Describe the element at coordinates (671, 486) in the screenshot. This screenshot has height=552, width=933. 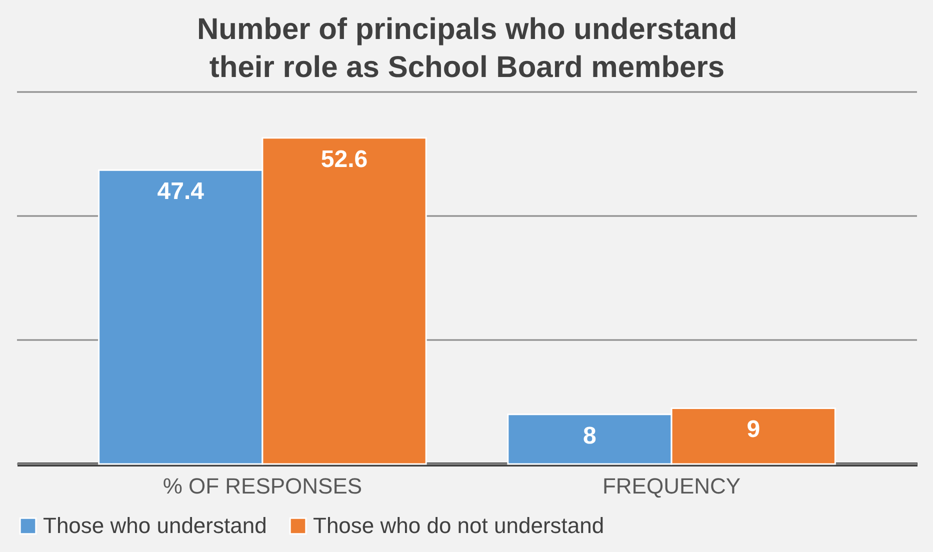
I see `x-tick-label: FREQUENCY` at that location.